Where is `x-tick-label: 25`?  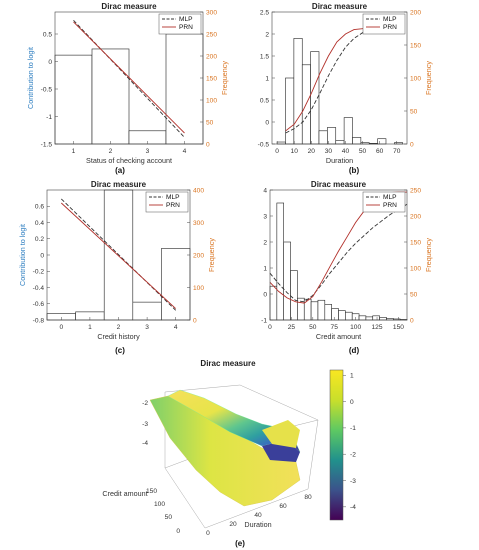
x-tick-label: 25 is located at coordinates (292, 327).